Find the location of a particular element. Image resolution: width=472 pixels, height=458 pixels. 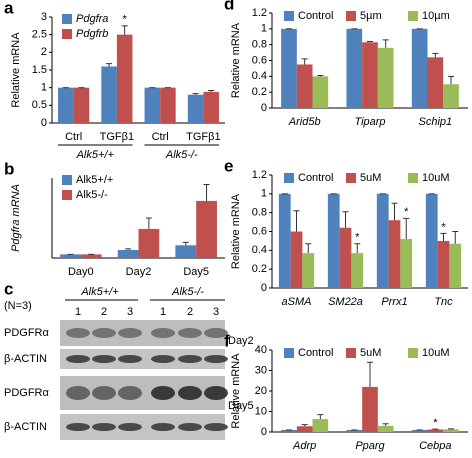

legend-label: Pdgfra is located at coordinates (92, 19).